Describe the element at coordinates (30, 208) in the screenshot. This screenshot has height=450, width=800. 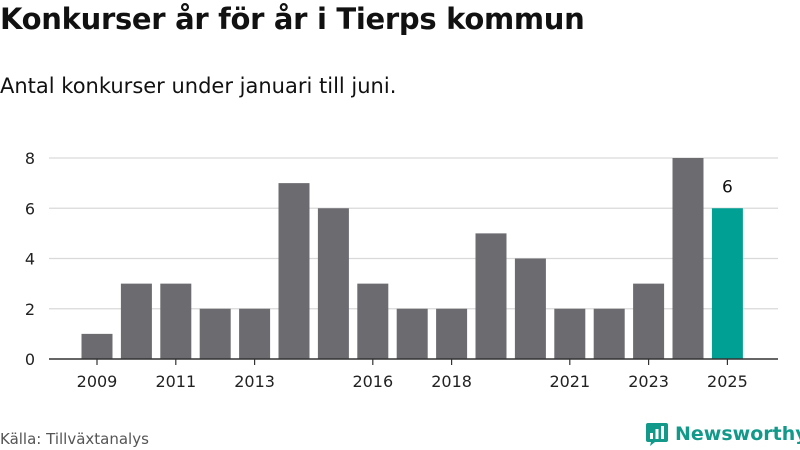
I see `y-tick-label: 6` at that location.